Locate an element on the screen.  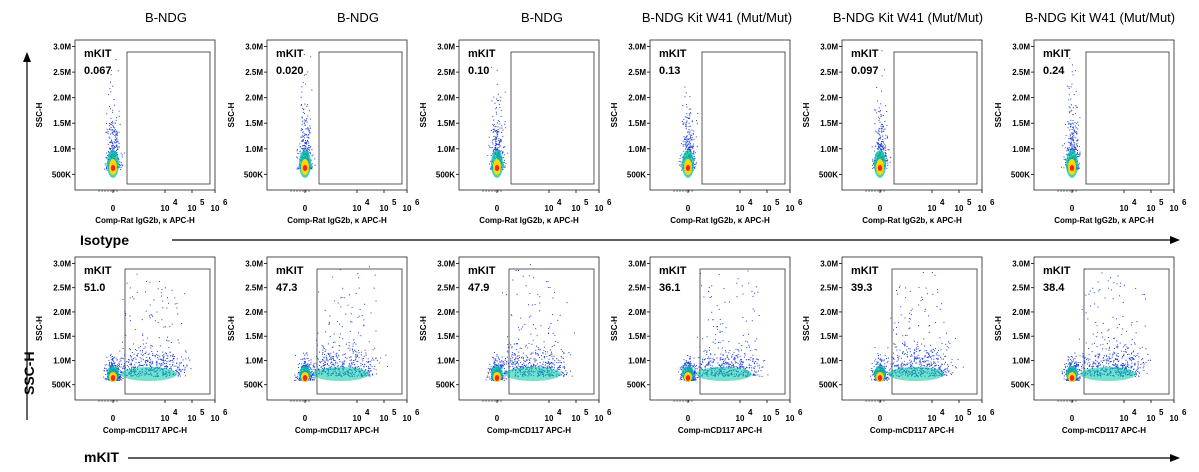
density-core is located at coordinates (1072, 168).